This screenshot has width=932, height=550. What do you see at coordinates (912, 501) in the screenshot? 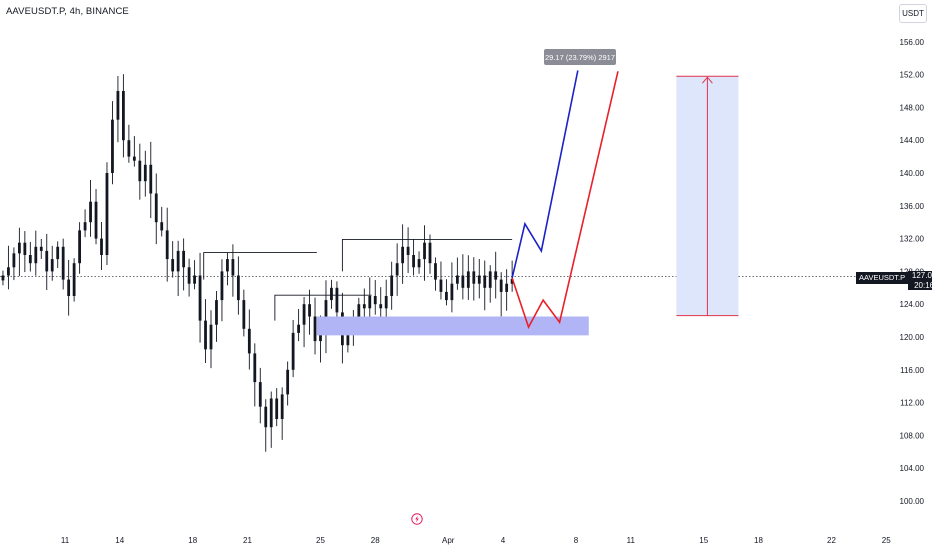
I see `y-tick-label: 100.00` at bounding box center [912, 501].